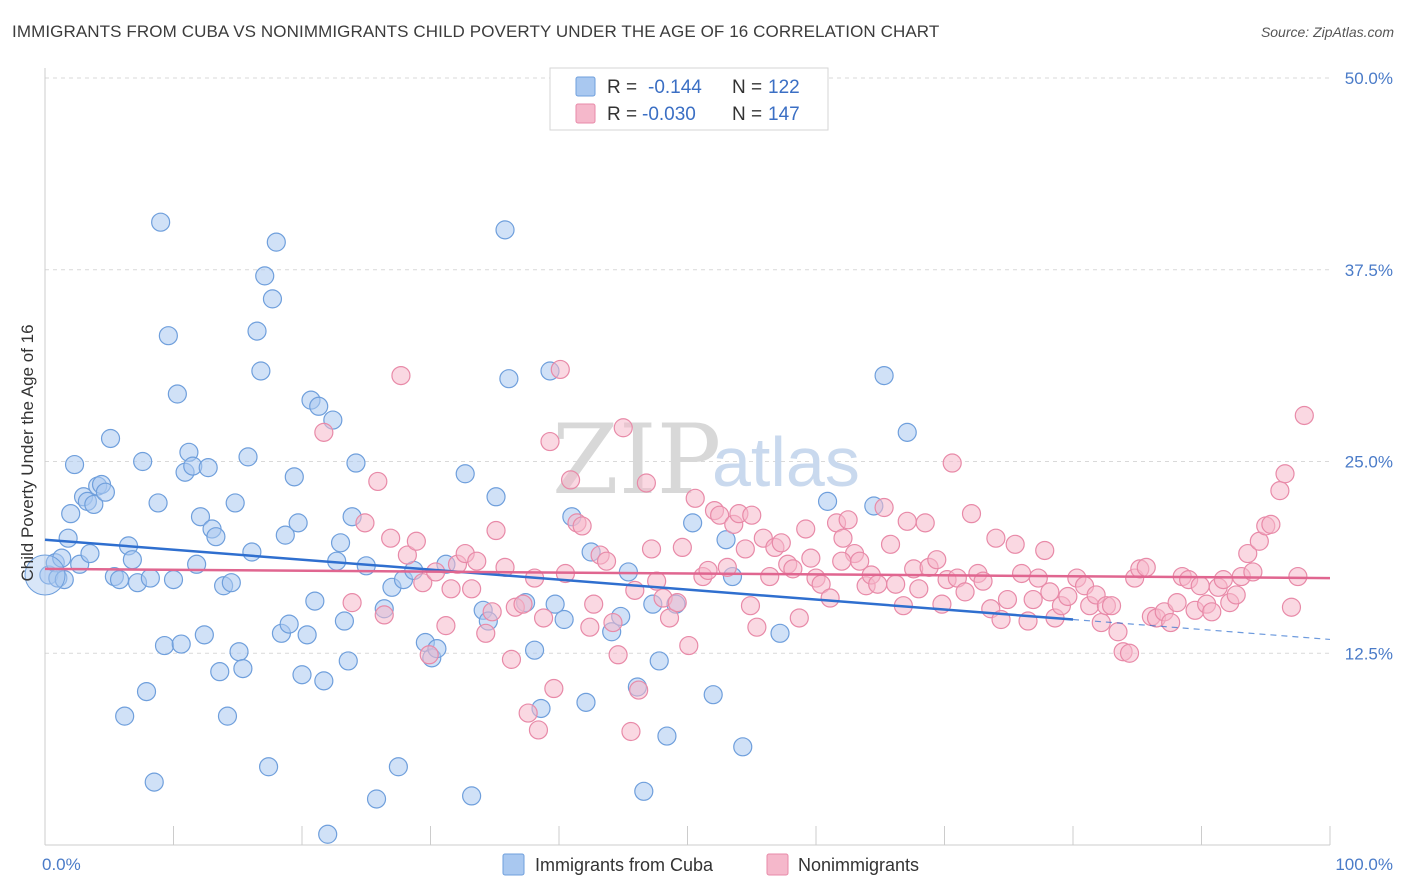  Describe the element at coordinates (45, 575) in the screenshot. I see `cuba-point-large` at that location.